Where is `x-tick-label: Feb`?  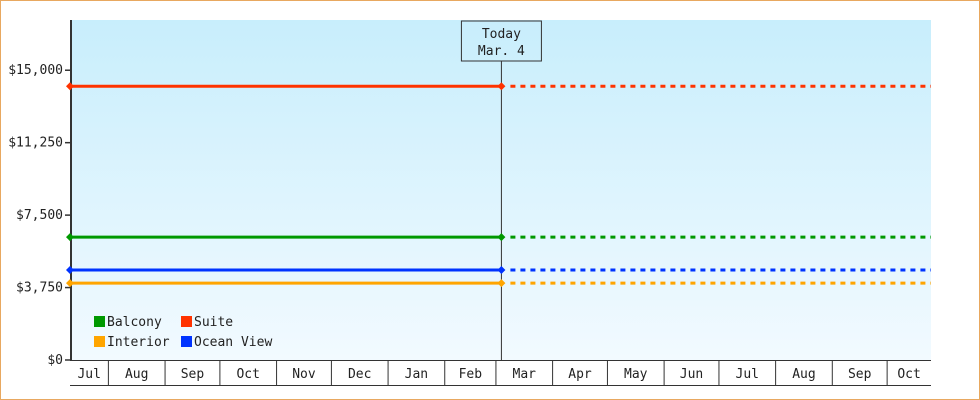
x-tick-label: Feb is located at coordinates (471, 374).